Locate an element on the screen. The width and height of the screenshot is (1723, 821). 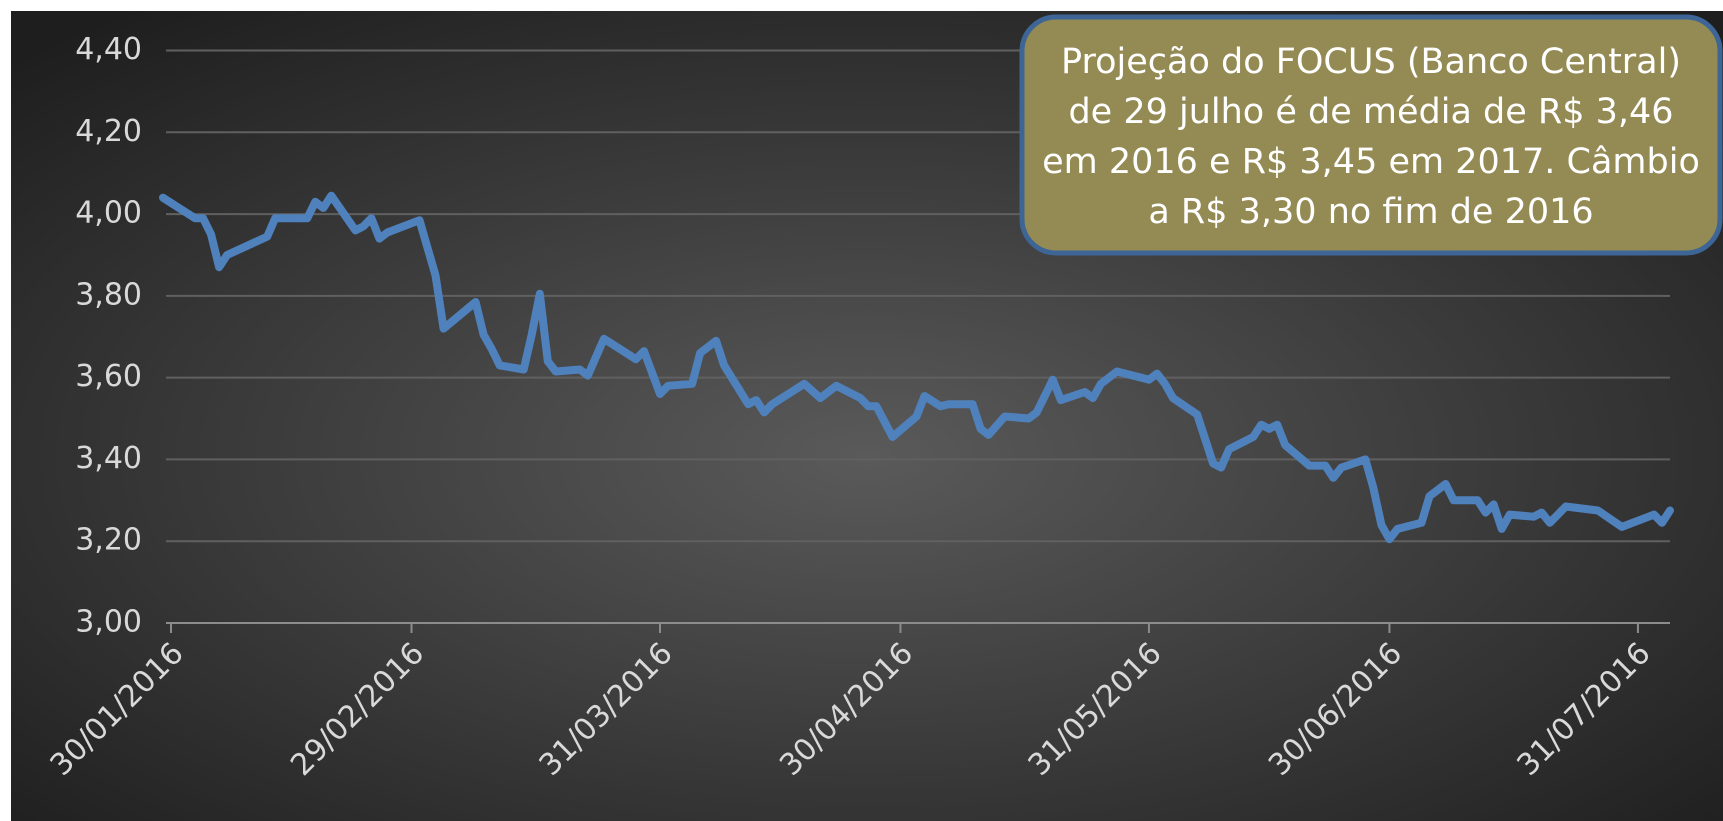
annotation-background is located at coordinates (1371, 135).